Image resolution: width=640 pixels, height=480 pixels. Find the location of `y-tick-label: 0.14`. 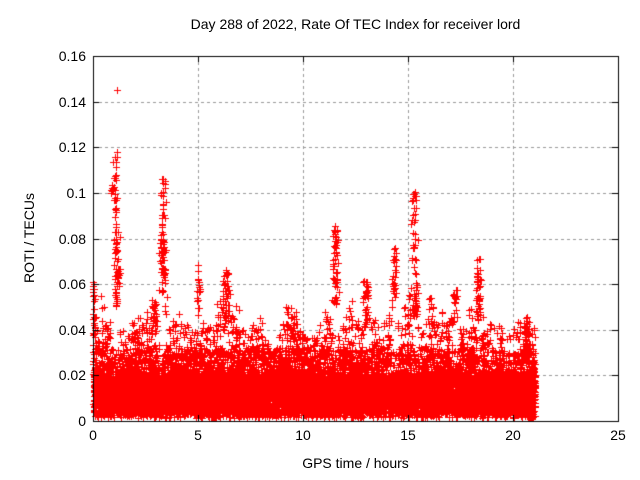

y-tick-label: 0.14 is located at coordinates (72, 101).